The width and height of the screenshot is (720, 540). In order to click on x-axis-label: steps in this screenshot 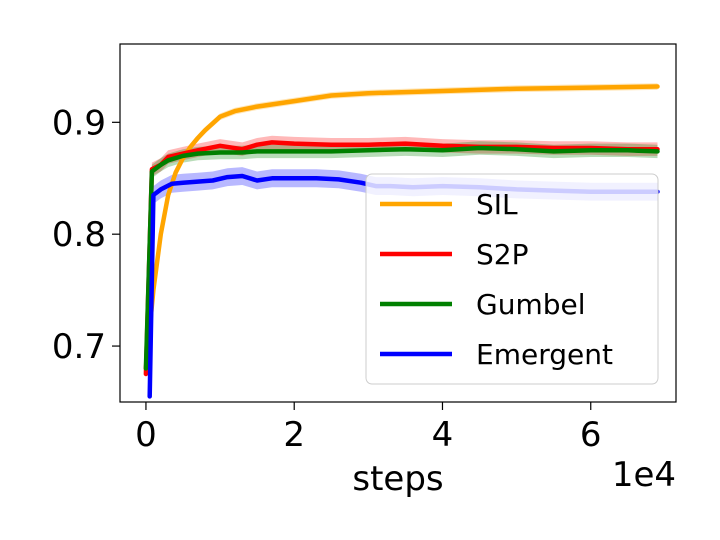, I will do `click(397, 479)`.